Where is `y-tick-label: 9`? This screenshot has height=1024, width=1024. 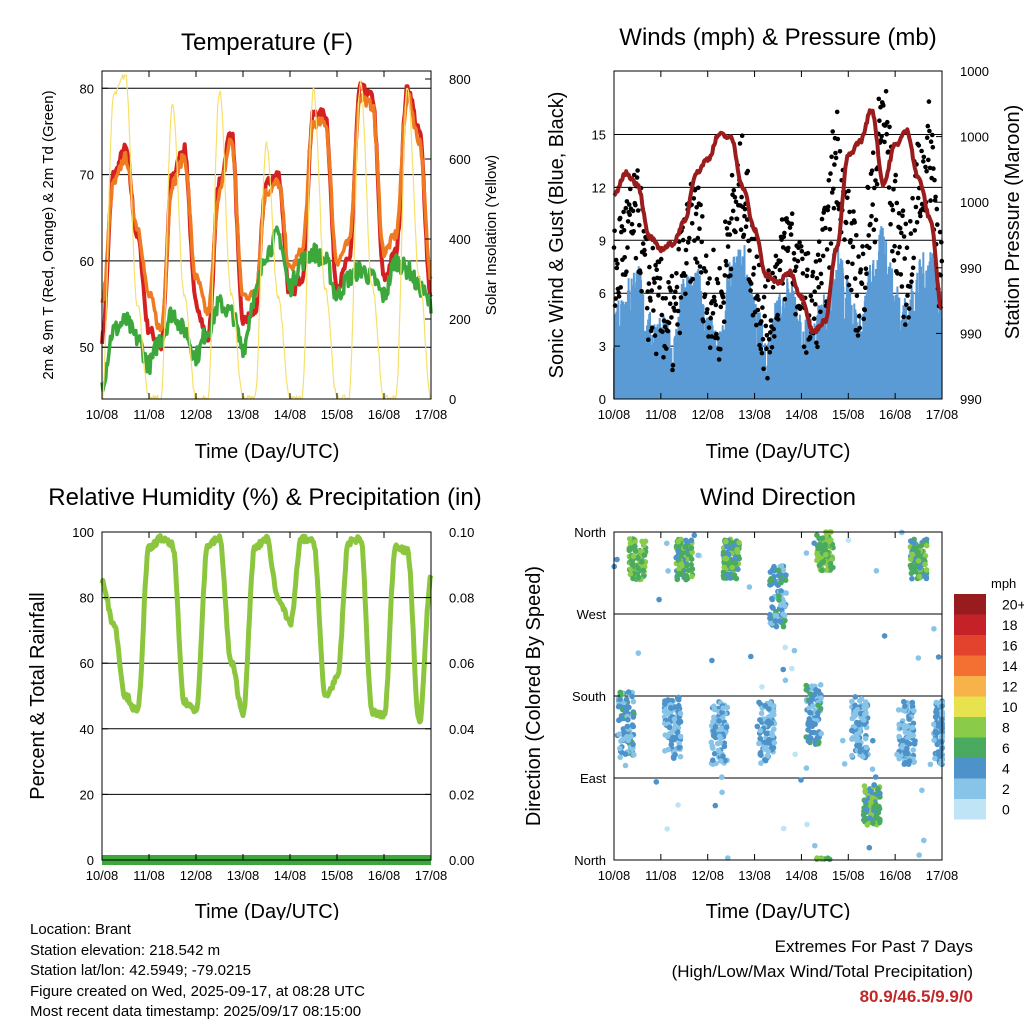
y-tick-label: 9 is located at coordinates (602, 240).